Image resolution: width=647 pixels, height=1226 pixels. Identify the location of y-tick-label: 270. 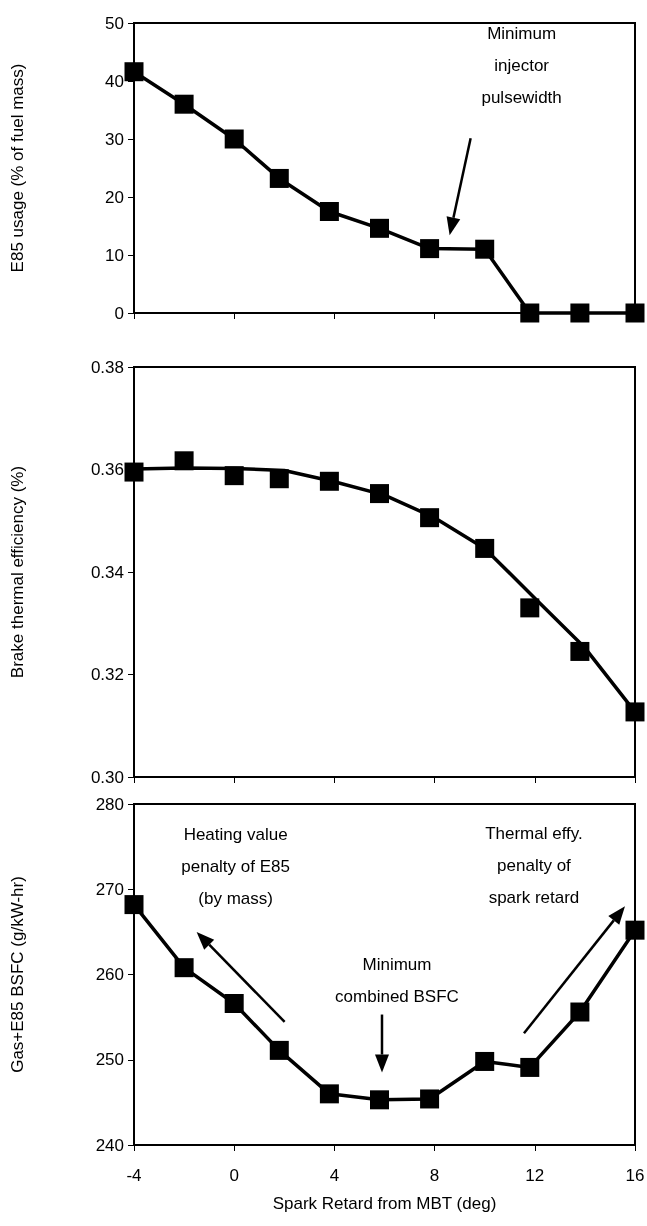
(109, 889).